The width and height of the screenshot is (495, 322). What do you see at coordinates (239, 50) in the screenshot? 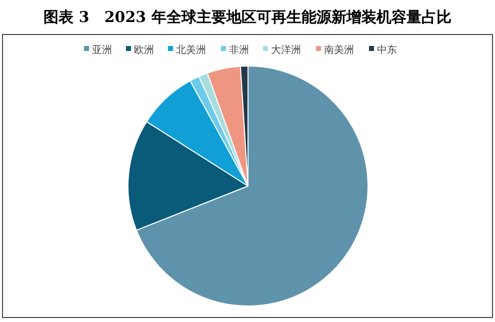
I see `legend-label: 非洲` at bounding box center [239, 50].